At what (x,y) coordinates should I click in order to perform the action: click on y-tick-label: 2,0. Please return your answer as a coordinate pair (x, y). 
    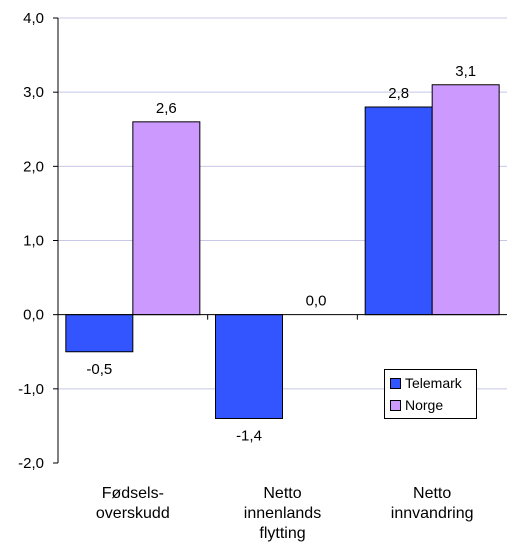
    Looking at the image, I should click on (33, 166).